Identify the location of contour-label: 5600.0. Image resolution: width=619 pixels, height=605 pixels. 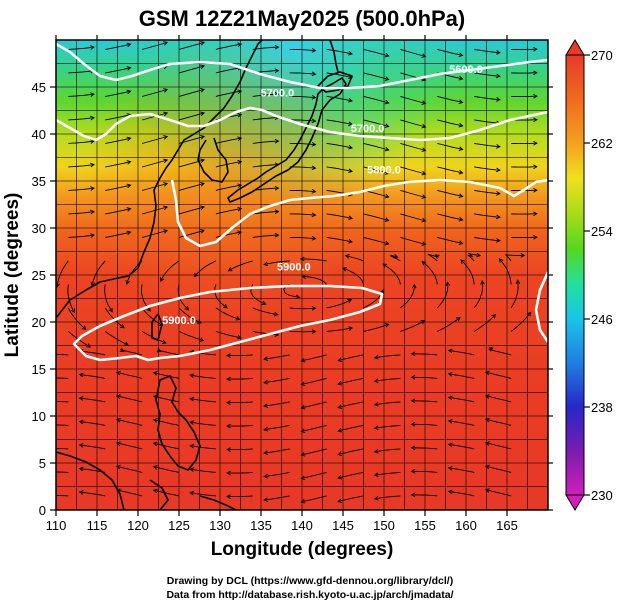
(466, 70).